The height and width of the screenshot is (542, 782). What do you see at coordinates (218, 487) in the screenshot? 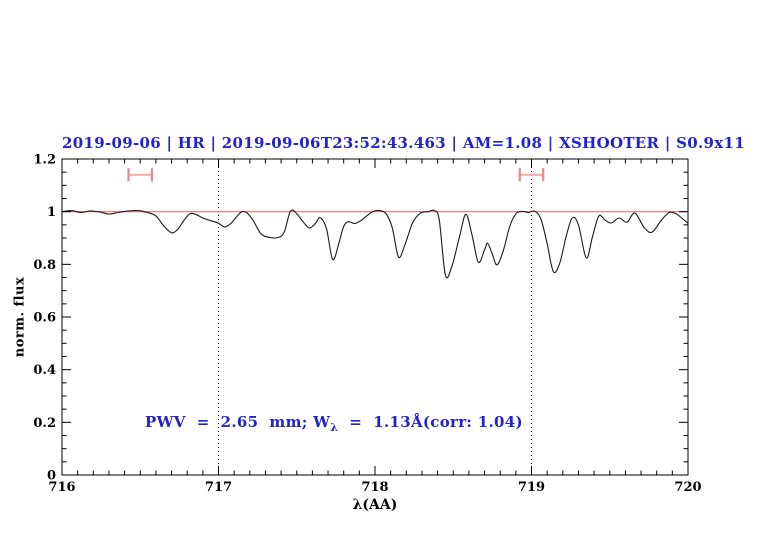
I see `x-tick-label: 717` at bounding box center [218, 487].